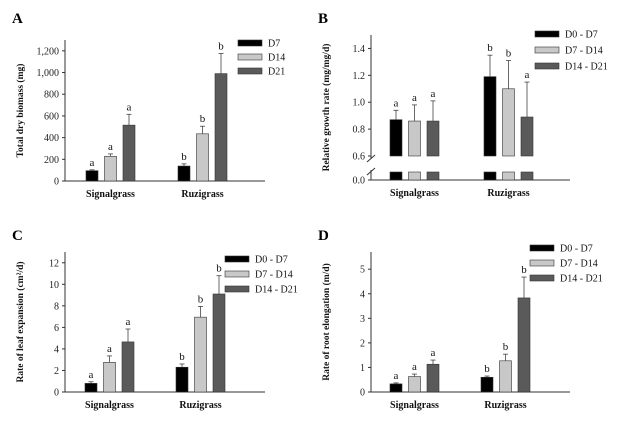 Image resolution: width=624 pixels, height=425 pixels. Describe the element at coordinates (48, 51) in the screenshot. I see `y-tick-label: 1,200` at that location.